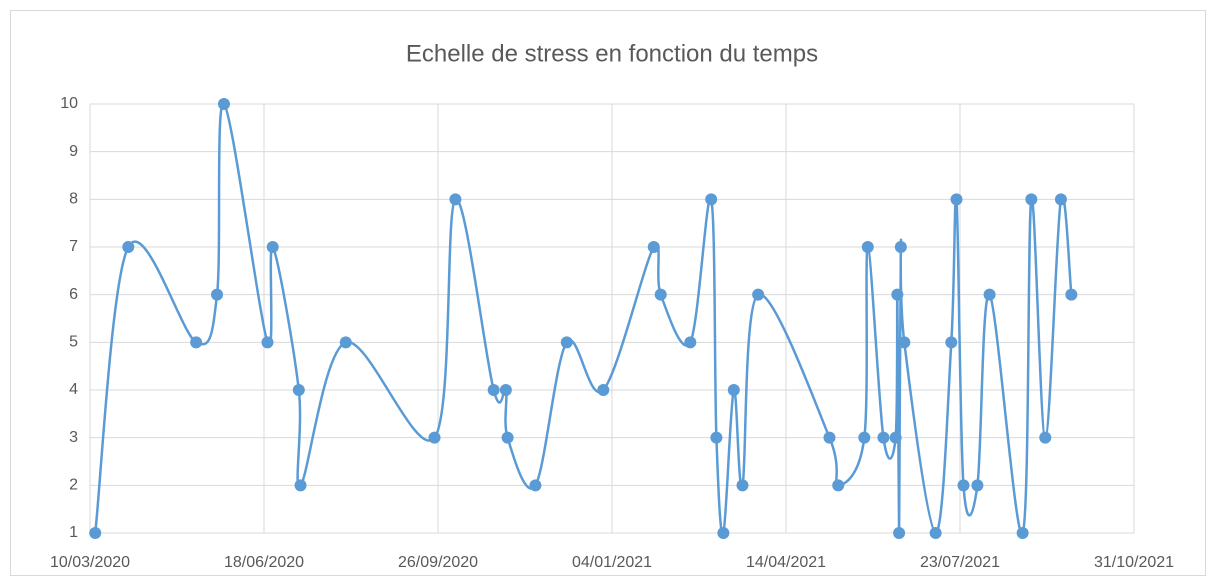  What do you see at coordinates (73, 532) in the screenshot?
I see `y-tick-label: 1` at bounding box center [73, 532].